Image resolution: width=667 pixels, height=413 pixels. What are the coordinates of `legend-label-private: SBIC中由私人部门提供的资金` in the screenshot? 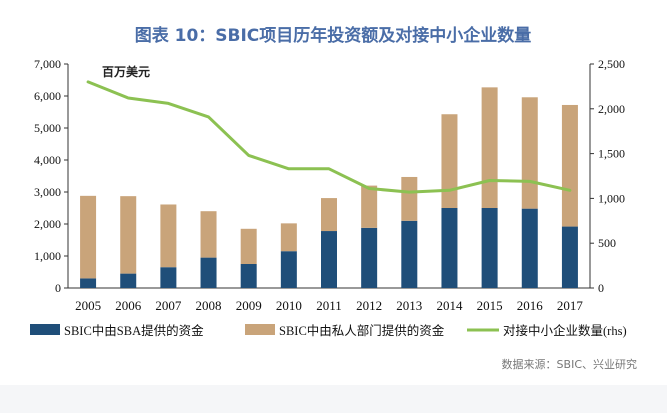 It's located at (362, 330).